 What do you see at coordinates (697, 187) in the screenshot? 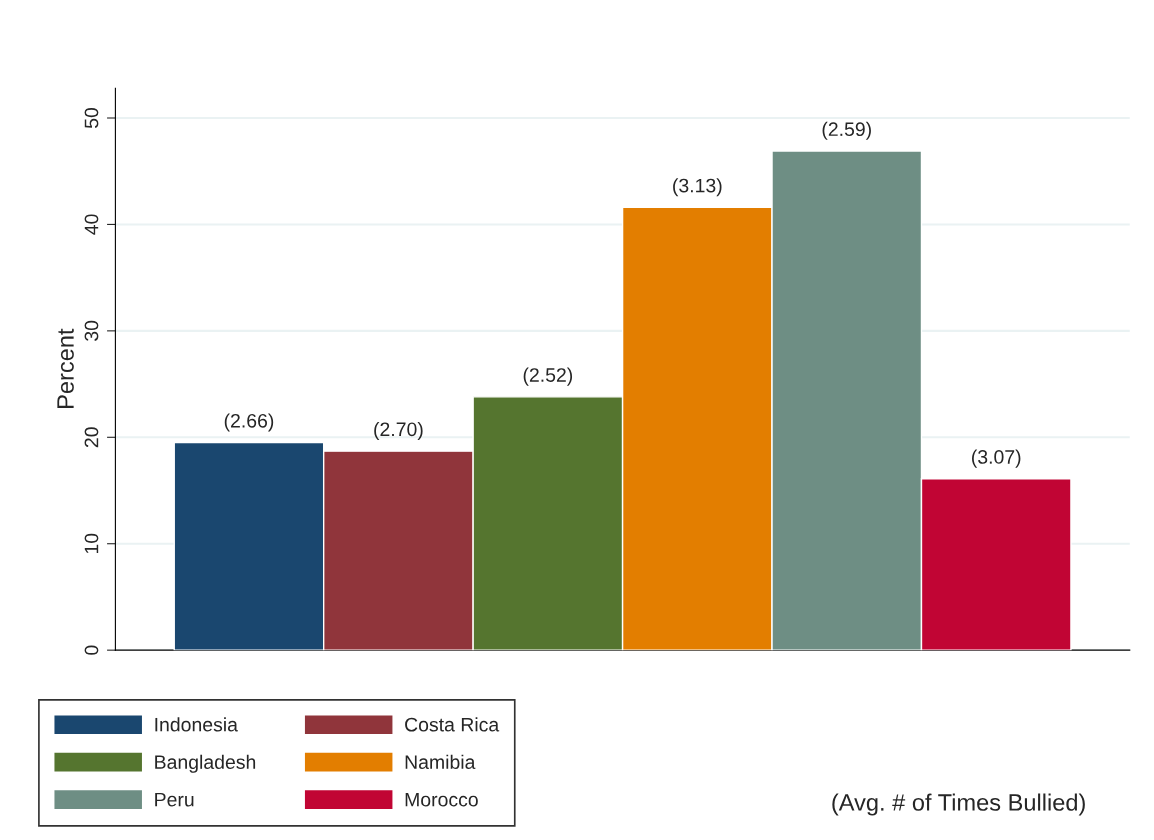
I see `annotation: (3.13)` at bounding box center [697, 187].